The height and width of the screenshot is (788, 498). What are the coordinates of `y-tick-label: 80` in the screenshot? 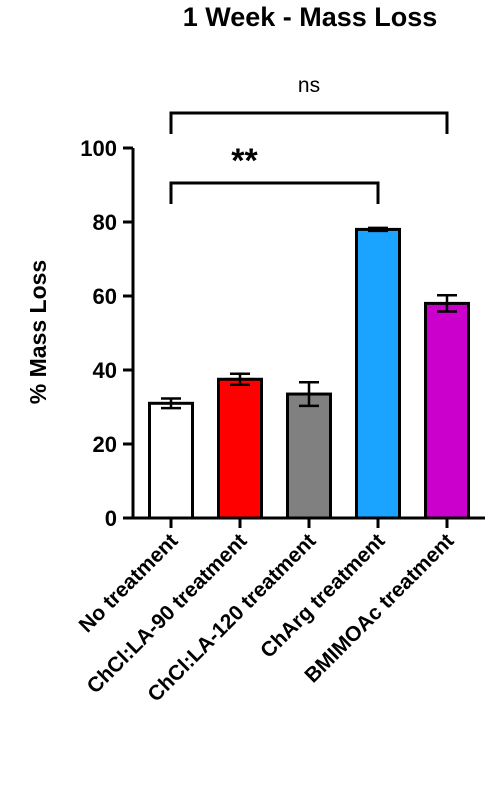 It's located at (105, 222).